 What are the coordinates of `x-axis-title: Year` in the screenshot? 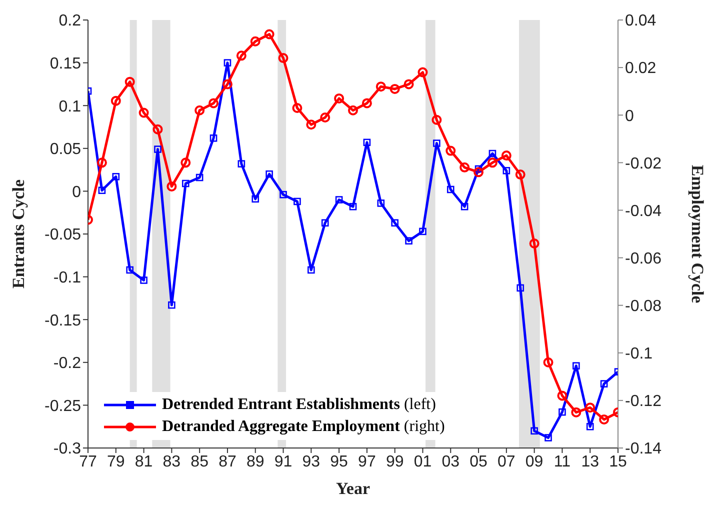 It's located at (353, 488).